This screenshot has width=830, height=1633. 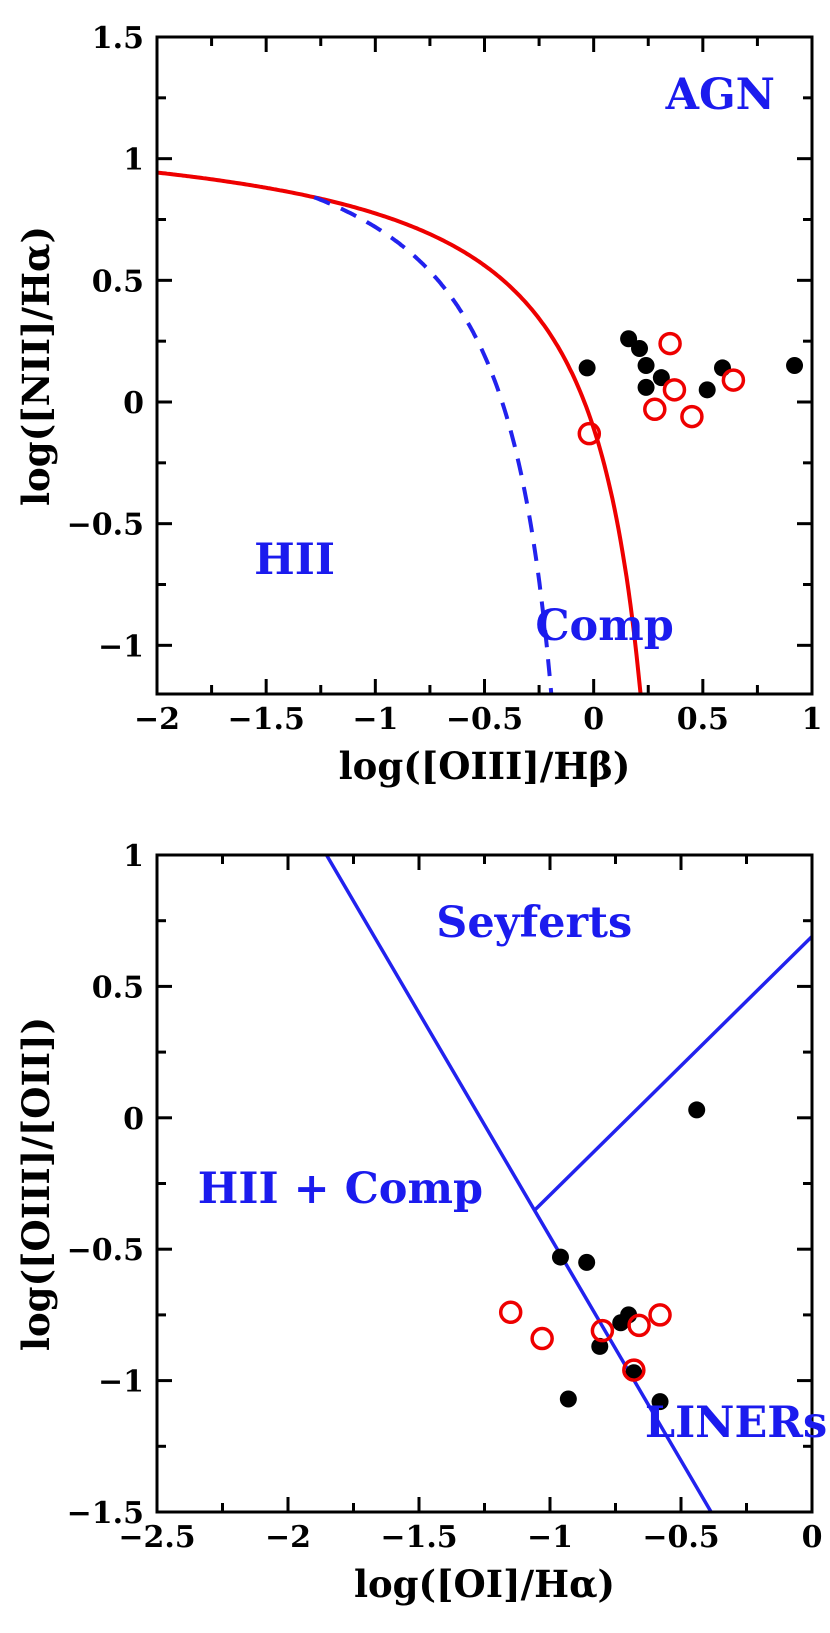 I want to click on region-label-hii: HII, so click(x=294, y=560).